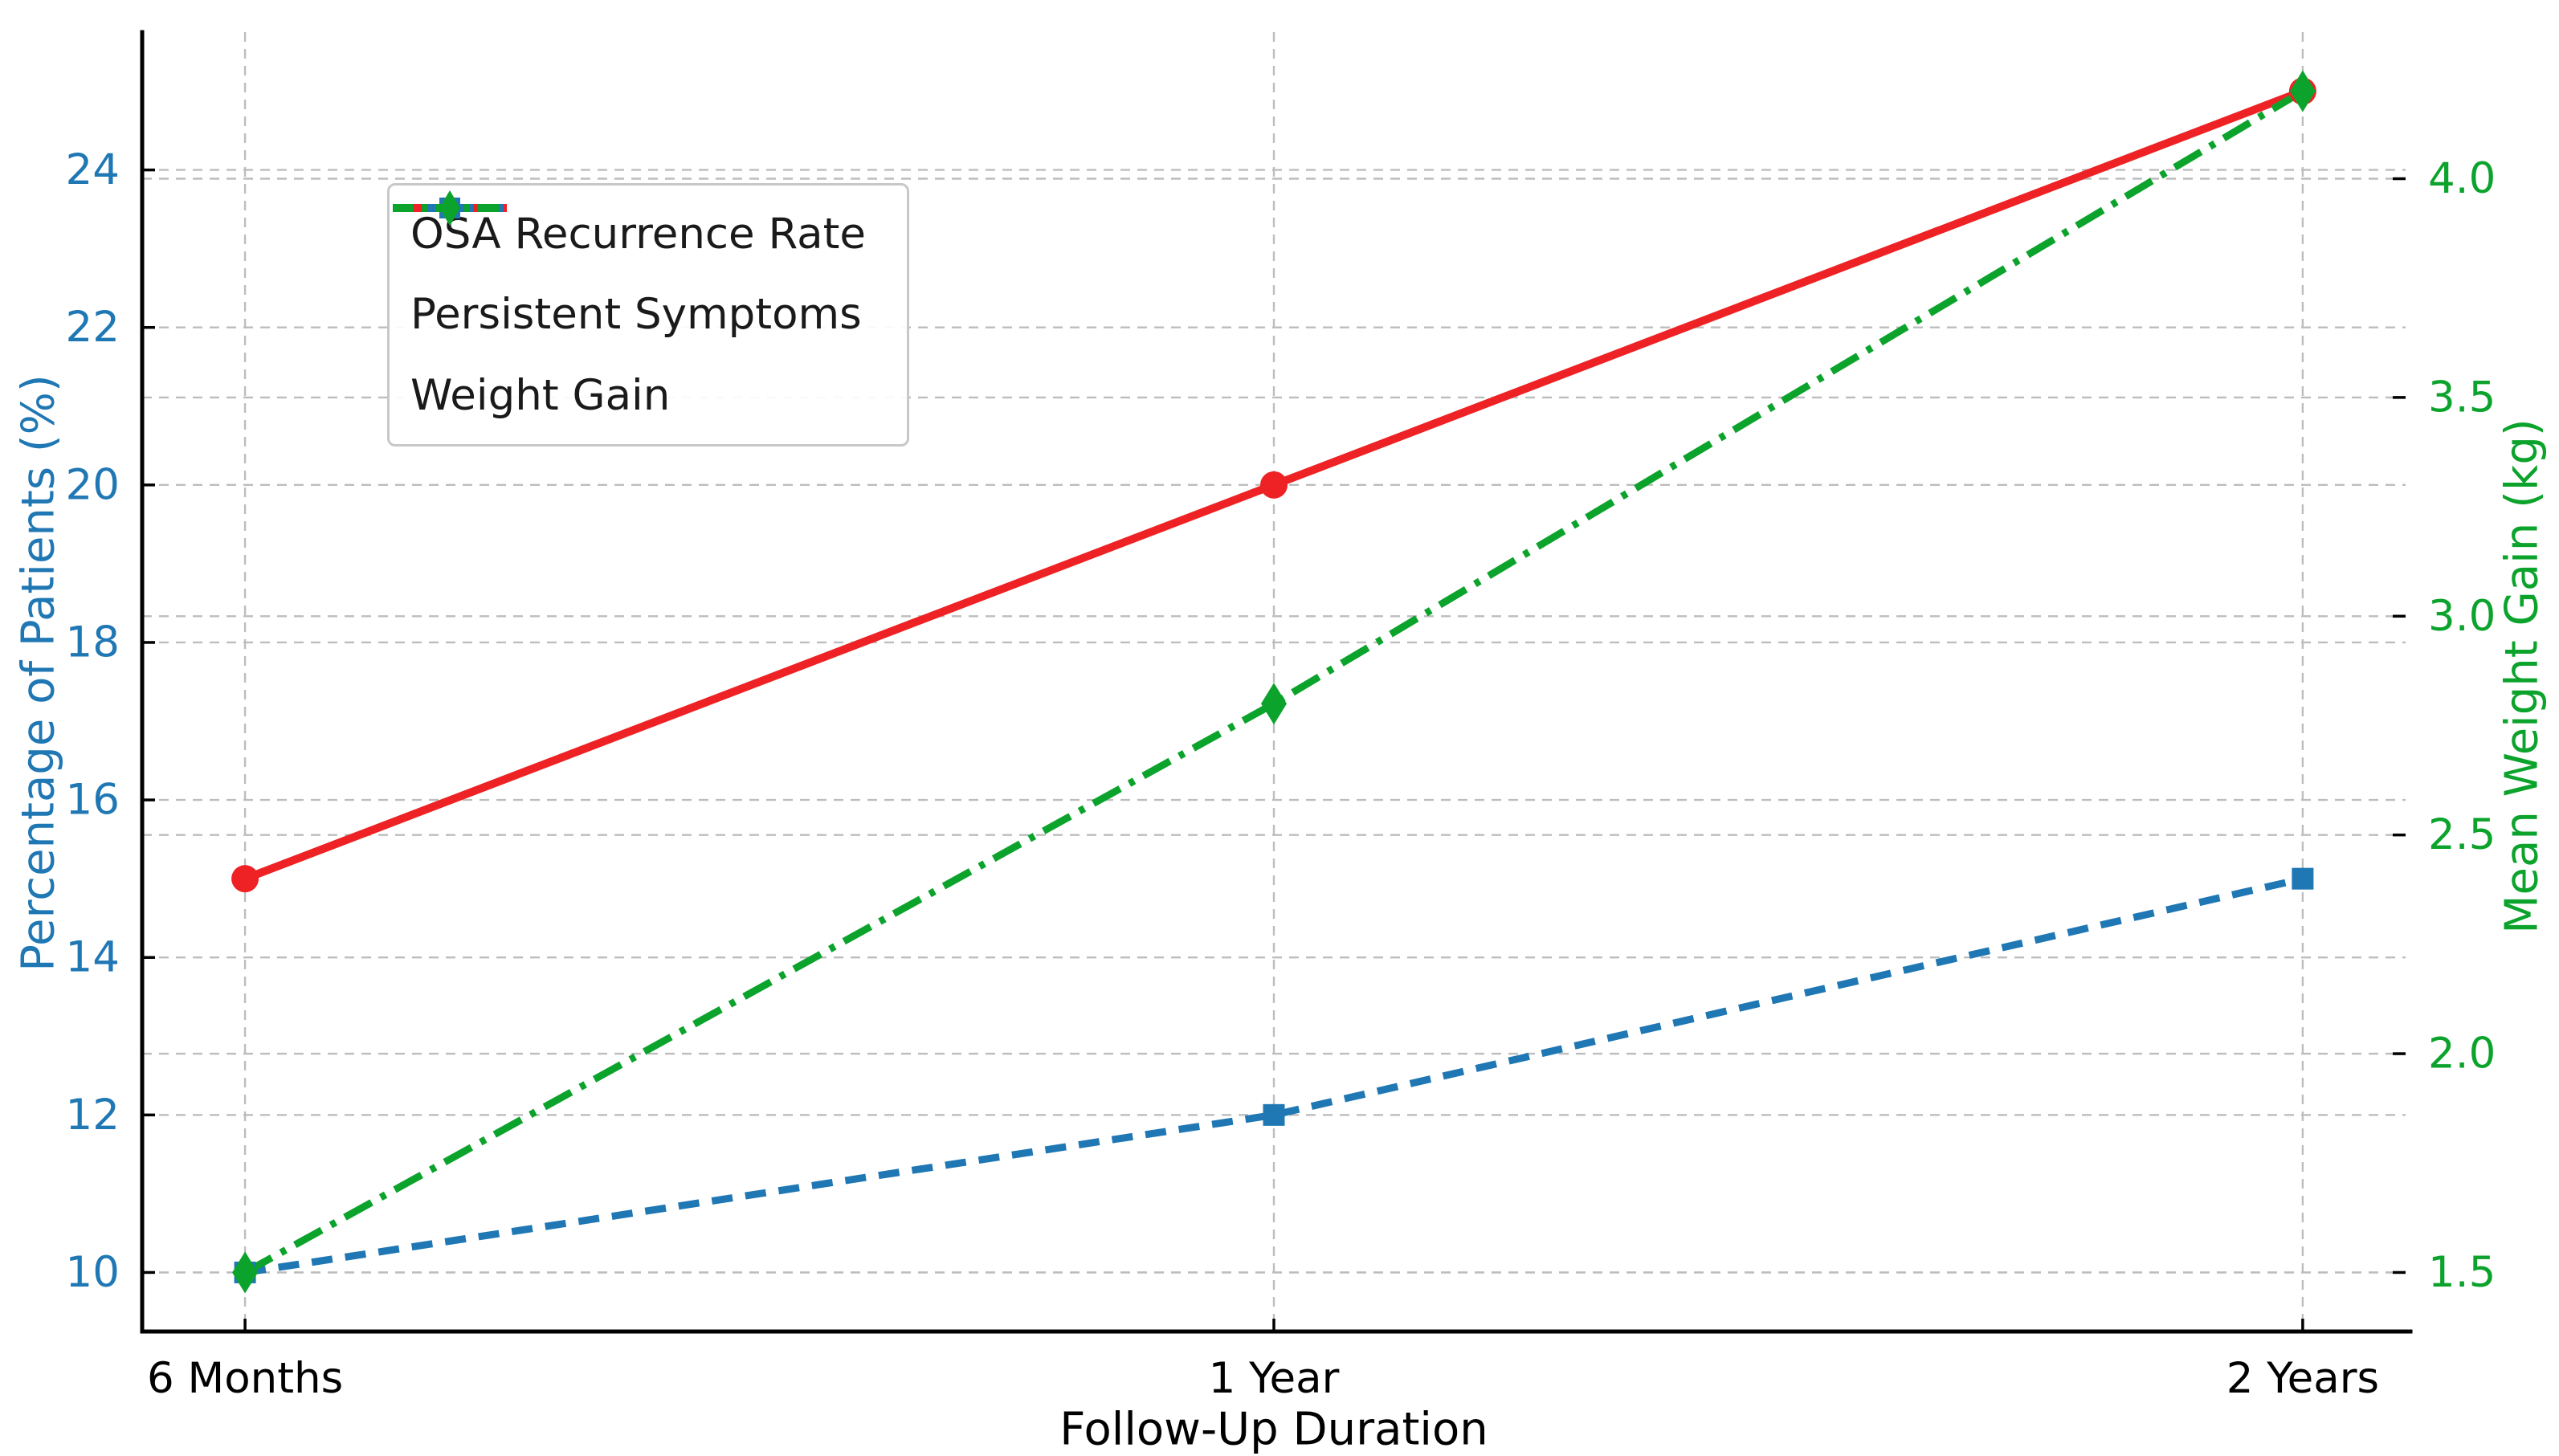  Describe the element at coordinates (636, 315) in the screenshot. I see `legend-label: Persistent Symptoms` at that location.